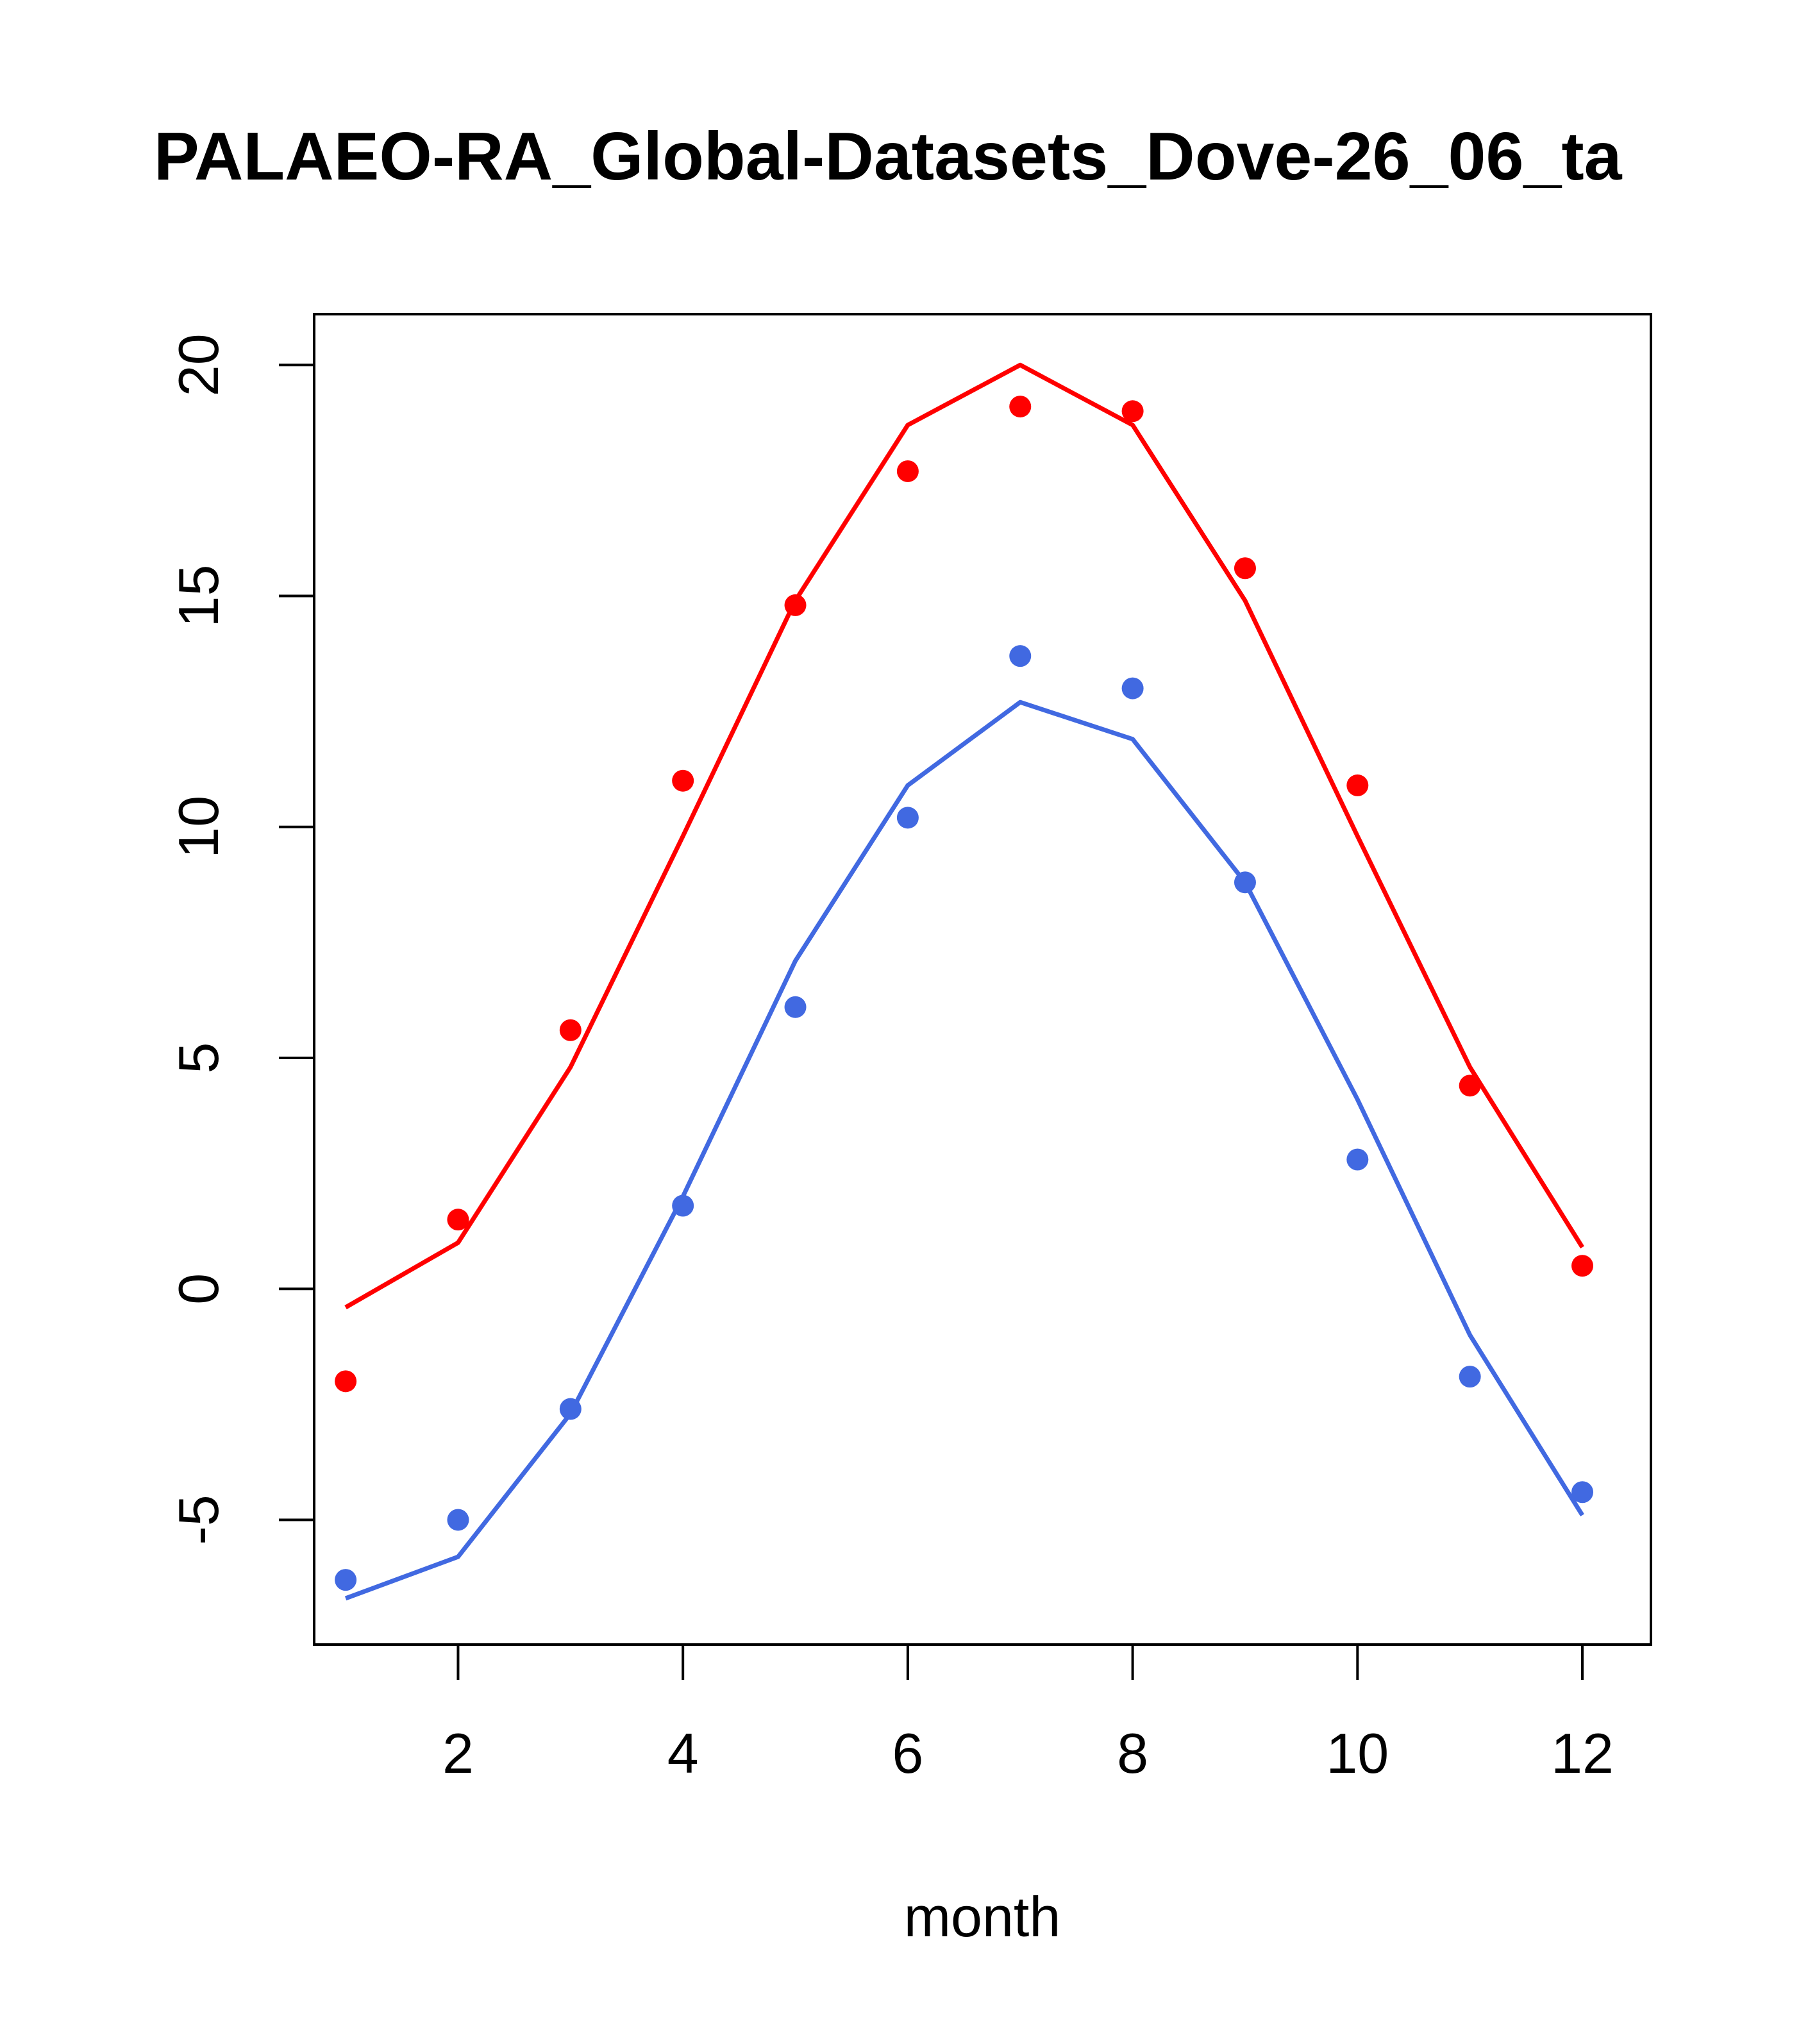 The image size is (1817, 2044). What do you see at coordinates (198, 1520) in the screenshot?
I see `y-tick-label: -5` at bounding box center [198, 1520].